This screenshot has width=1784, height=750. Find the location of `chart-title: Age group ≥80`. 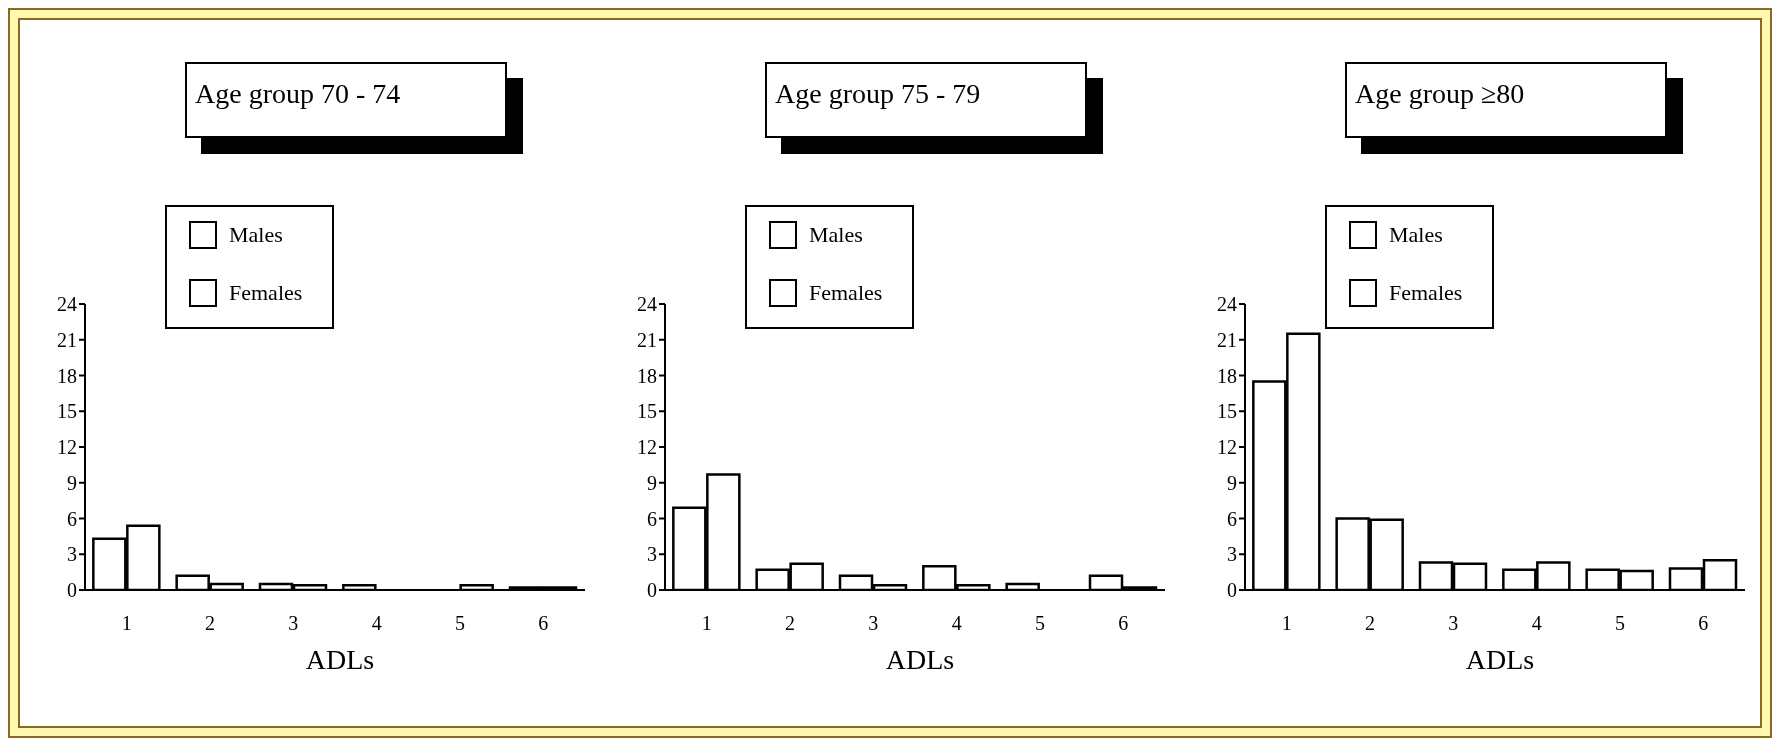

chart-title: Age group ≥80 is located at coordinates (1506, 100).